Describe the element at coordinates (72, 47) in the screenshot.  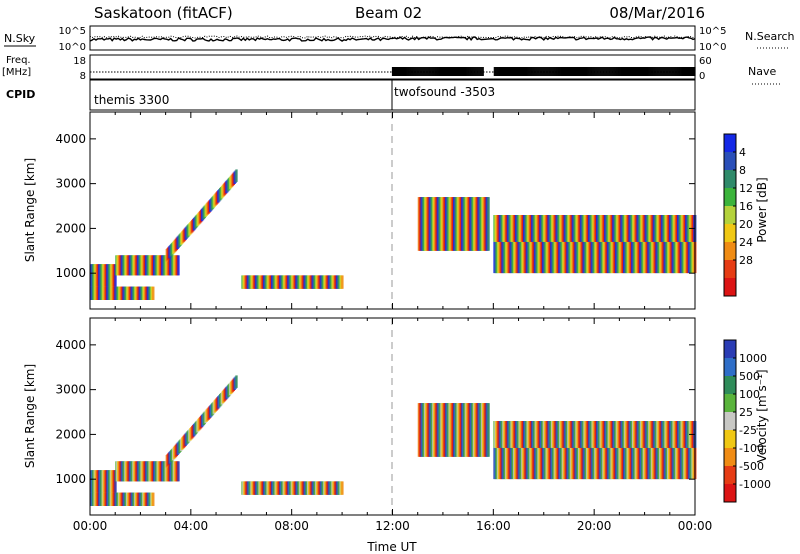
I see `nsky-tick-low: 10^0` at that location.